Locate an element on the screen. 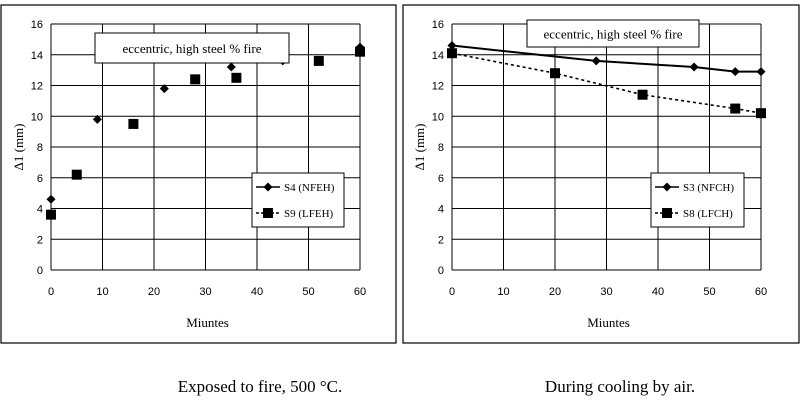 The height and width of the screenshot is (403, 800). chart2-annotation: eccentric, high steel % fire is located at coordinates (613, 34).